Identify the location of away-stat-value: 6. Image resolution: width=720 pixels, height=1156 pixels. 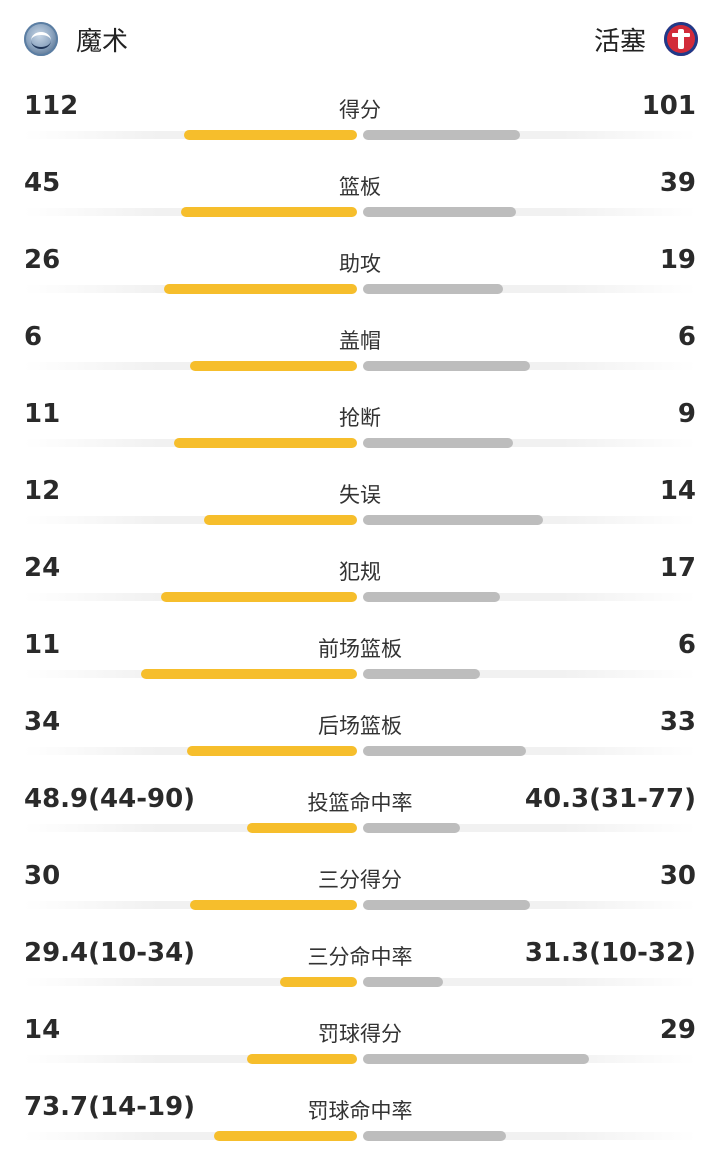
(686, 645).